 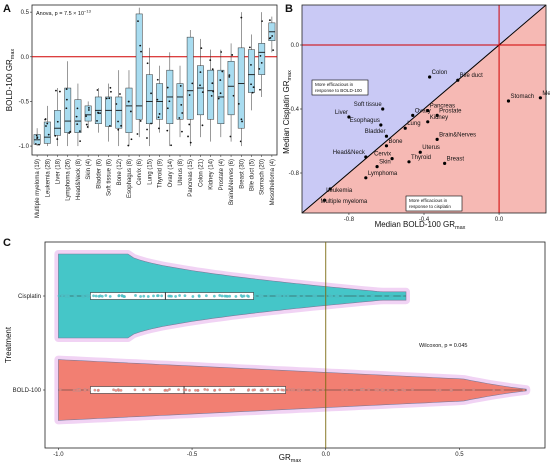 What do you see at coordinates (242, 174) in the screenshot?
I see `x-category-label: Breast (30)` at bounding box center [242, 174].